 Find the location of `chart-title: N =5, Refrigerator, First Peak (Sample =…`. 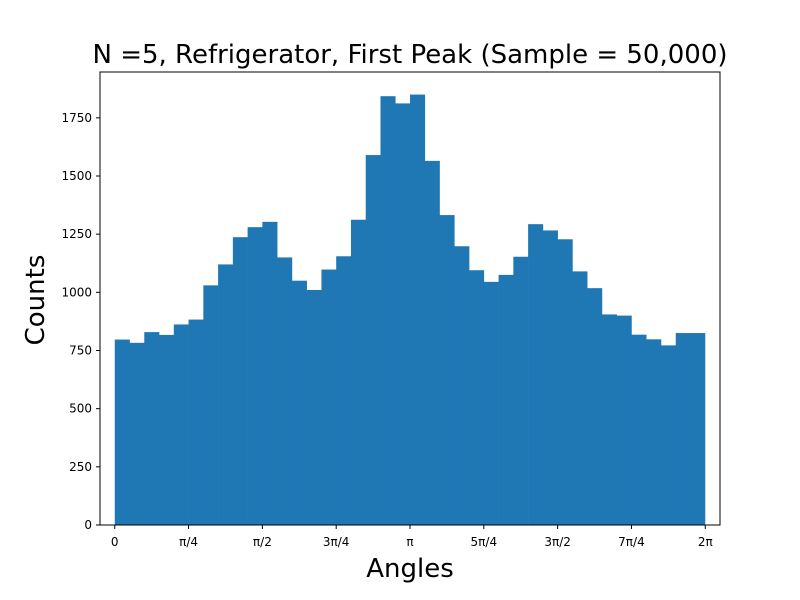

chart-title: N =5, Refrigerator, First Peak (Sample =… is located at coordinates (409, 55).